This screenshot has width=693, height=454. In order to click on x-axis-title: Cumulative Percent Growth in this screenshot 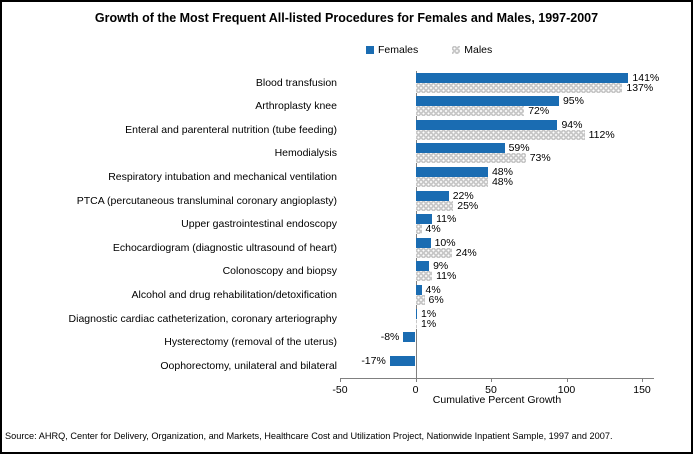, I will do `click(497, 400)`.